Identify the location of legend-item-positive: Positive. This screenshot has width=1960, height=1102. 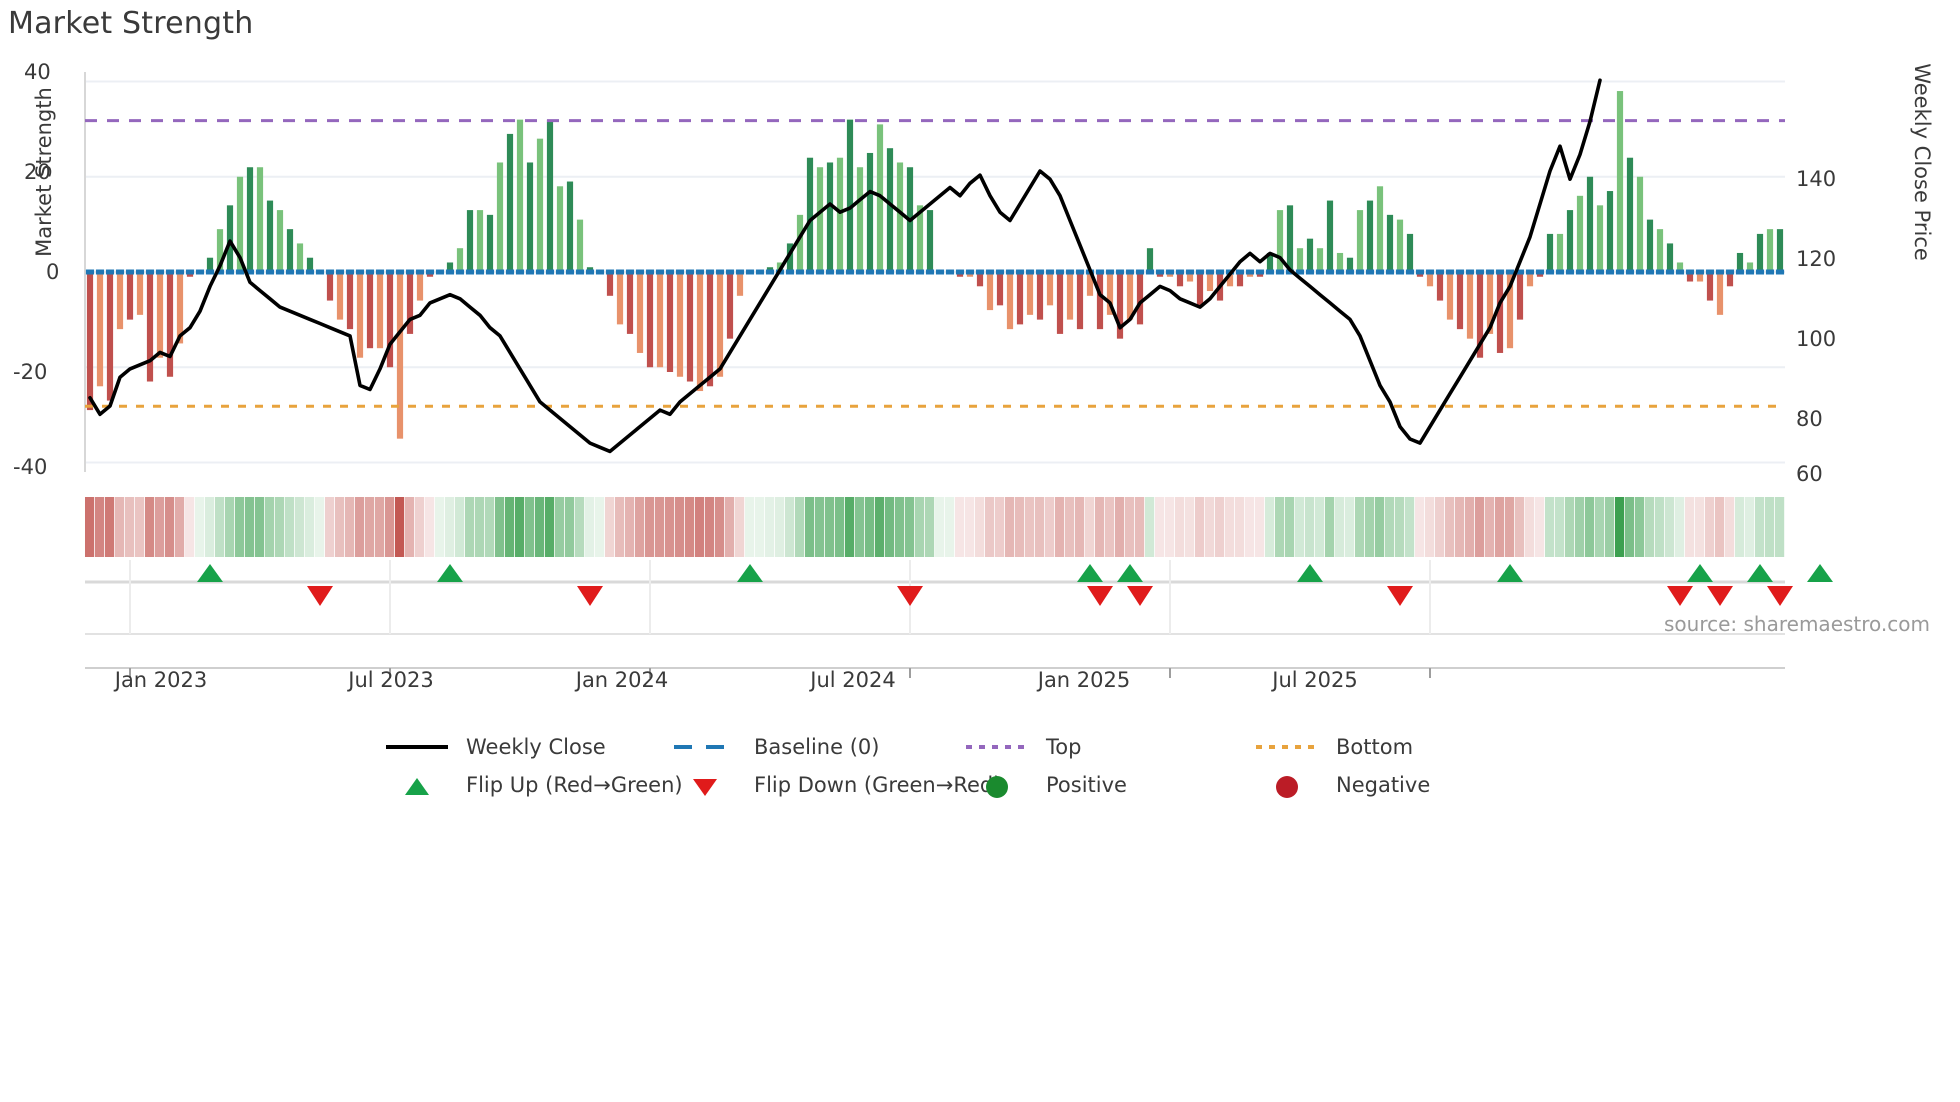
(1107, 785).